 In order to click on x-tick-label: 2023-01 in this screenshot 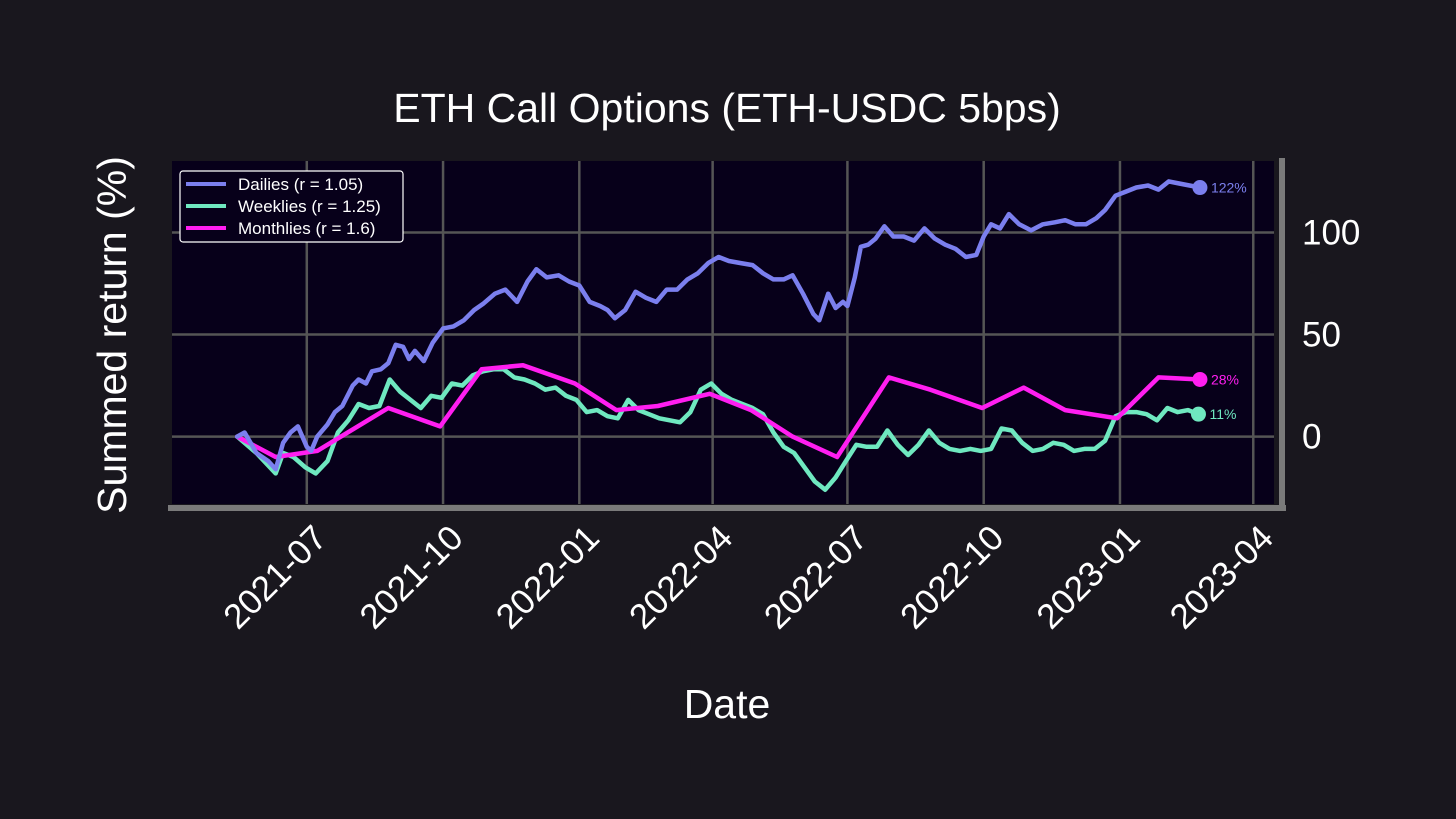, I will do `click(1088, 577)`.